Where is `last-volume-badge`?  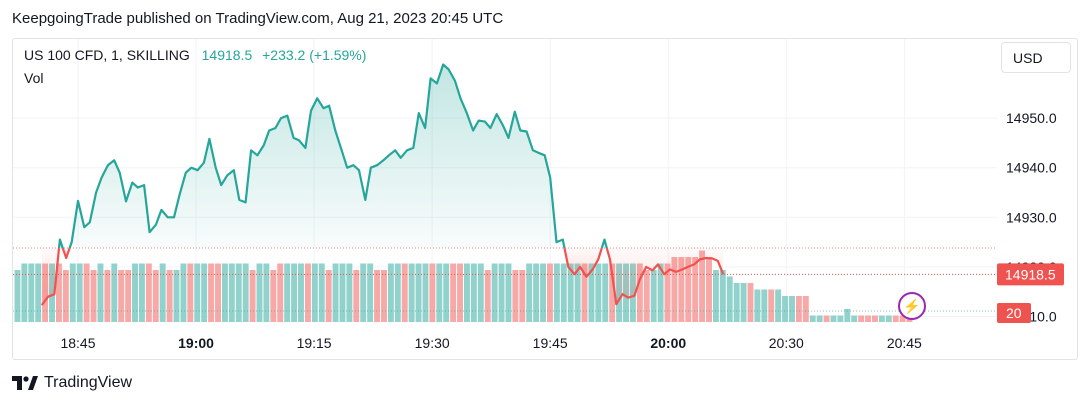
last-volume-badge is located at coordinates (1014, 313).